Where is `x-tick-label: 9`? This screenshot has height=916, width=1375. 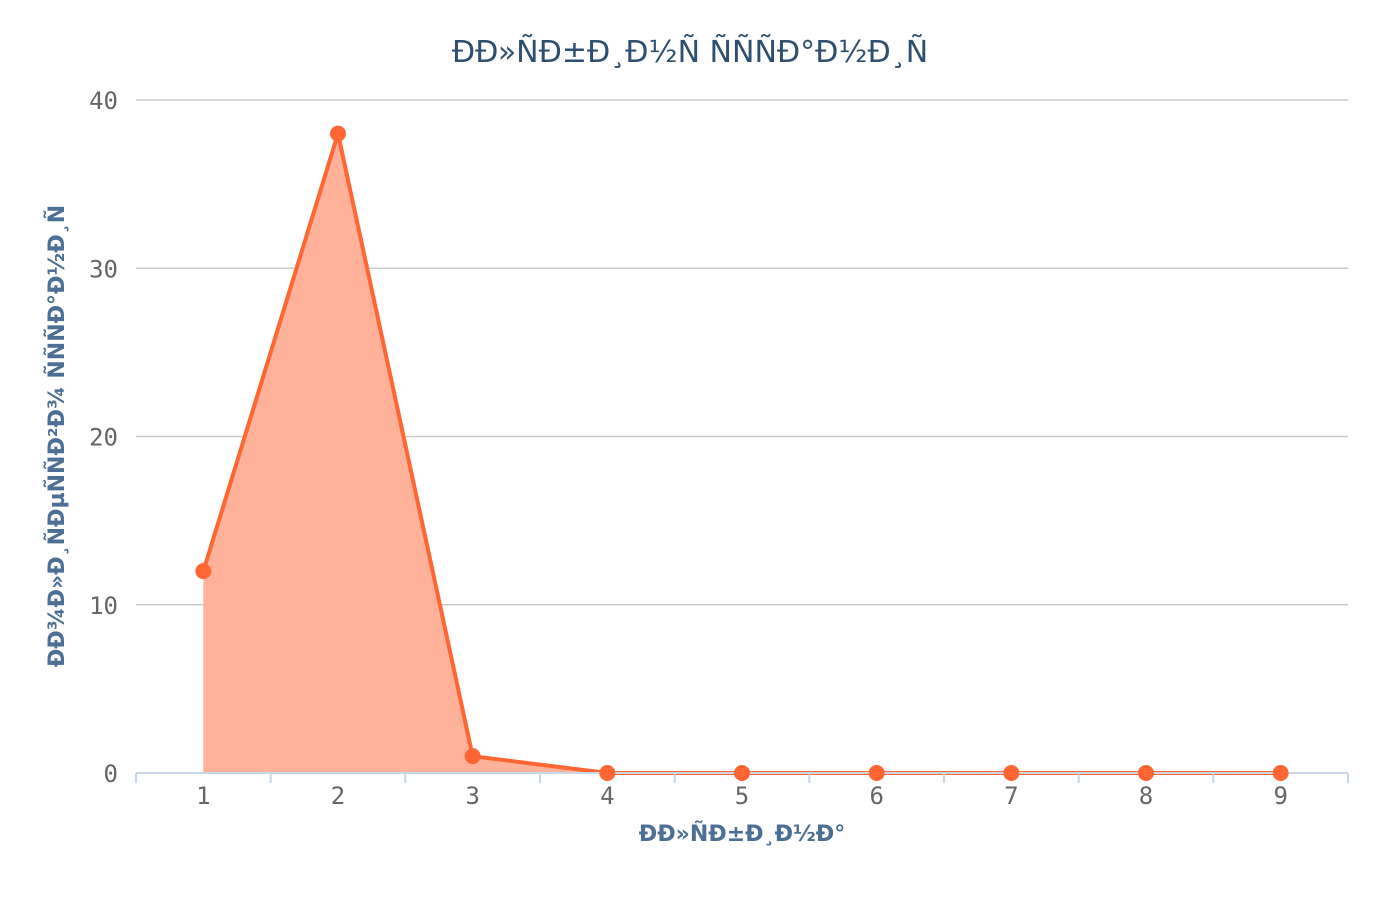 x-tick-label: 9 is located at coordinates (1280, 796).